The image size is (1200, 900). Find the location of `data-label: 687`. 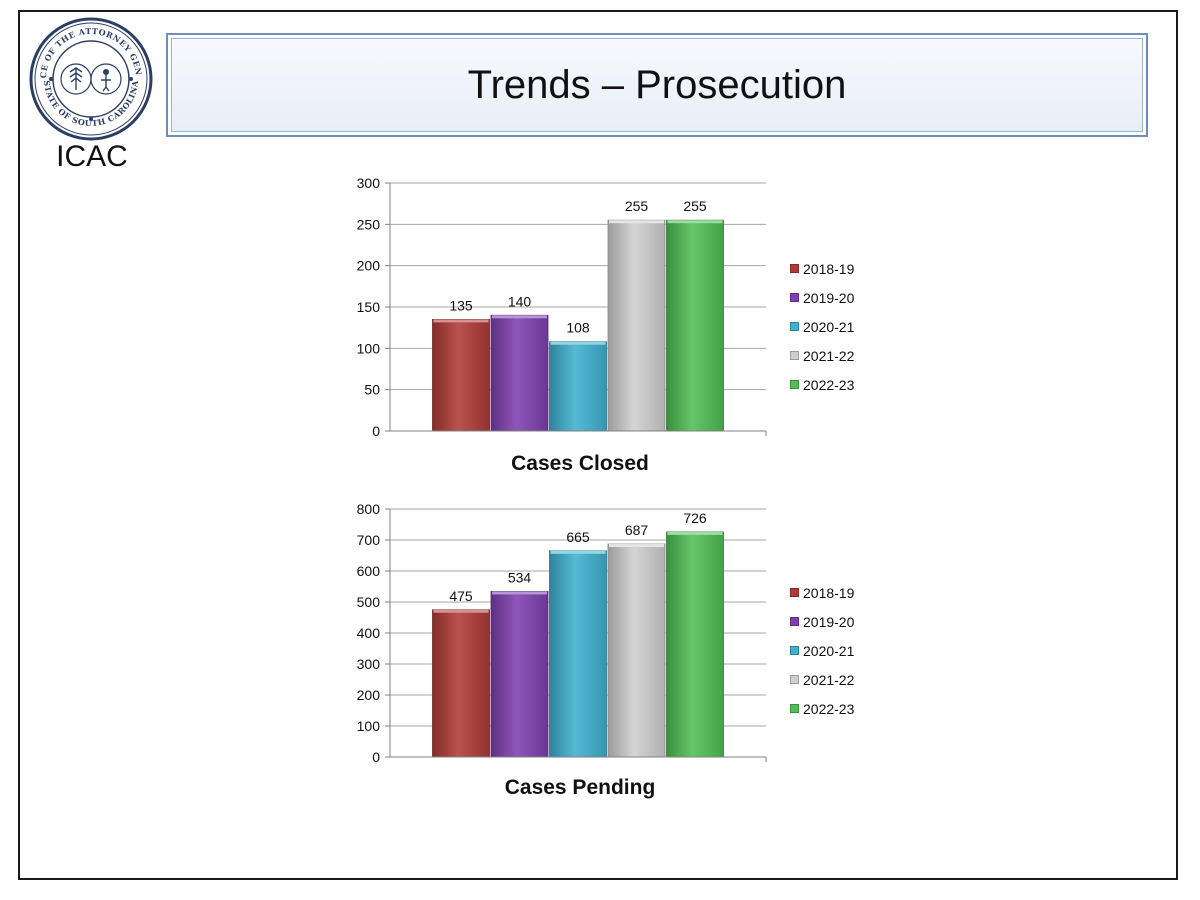

data-label: 687 is located at coordinates (637, 530).